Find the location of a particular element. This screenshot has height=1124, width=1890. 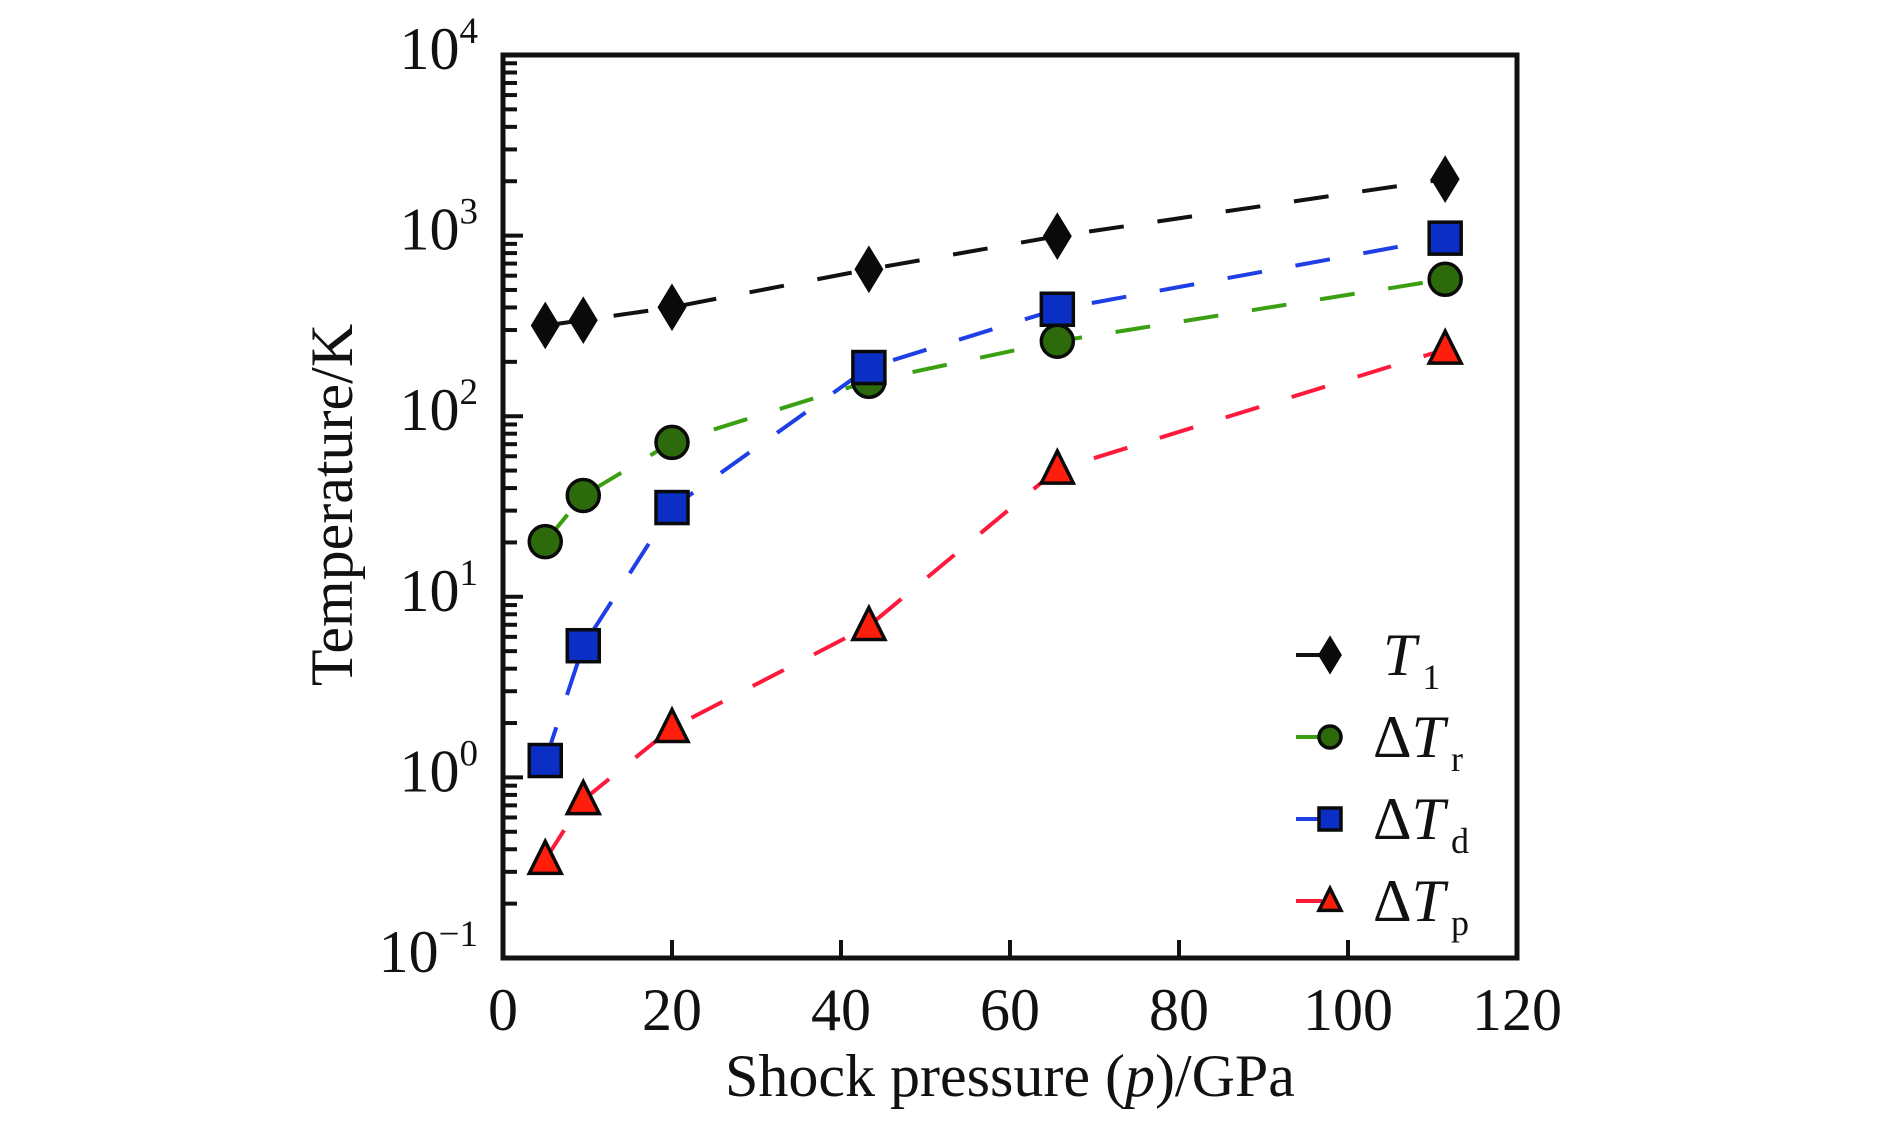

legend-label: ΔT r is located at coordinates (1418, 741).